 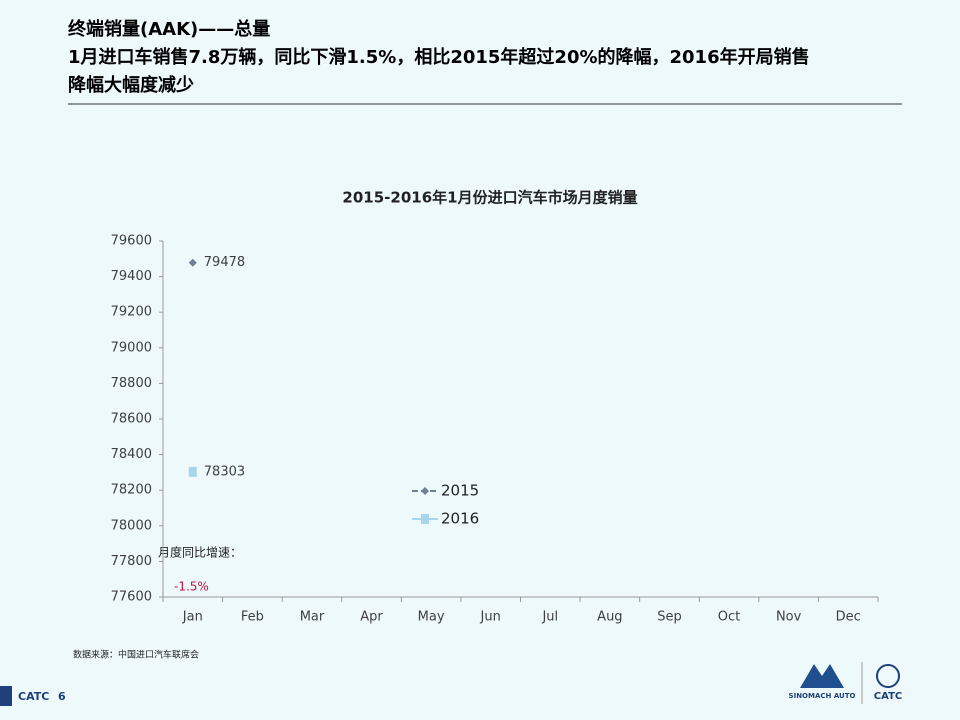 What do you see at coordinates (460, 519) in the screenshot?
I see `legend-label: 2016` at bounding box center [460, 519].